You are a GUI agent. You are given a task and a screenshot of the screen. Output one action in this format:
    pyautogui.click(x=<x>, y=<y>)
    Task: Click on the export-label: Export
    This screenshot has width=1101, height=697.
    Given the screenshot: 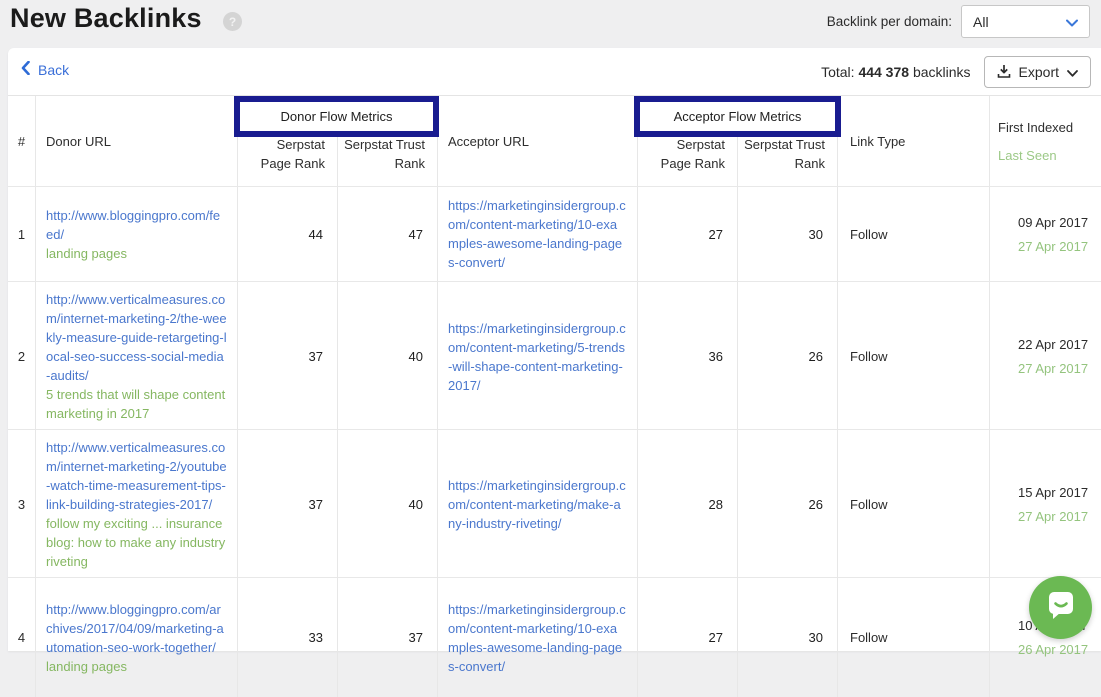 What is the action you would take?
    pyautogui.click(x=1038, y=72)
    